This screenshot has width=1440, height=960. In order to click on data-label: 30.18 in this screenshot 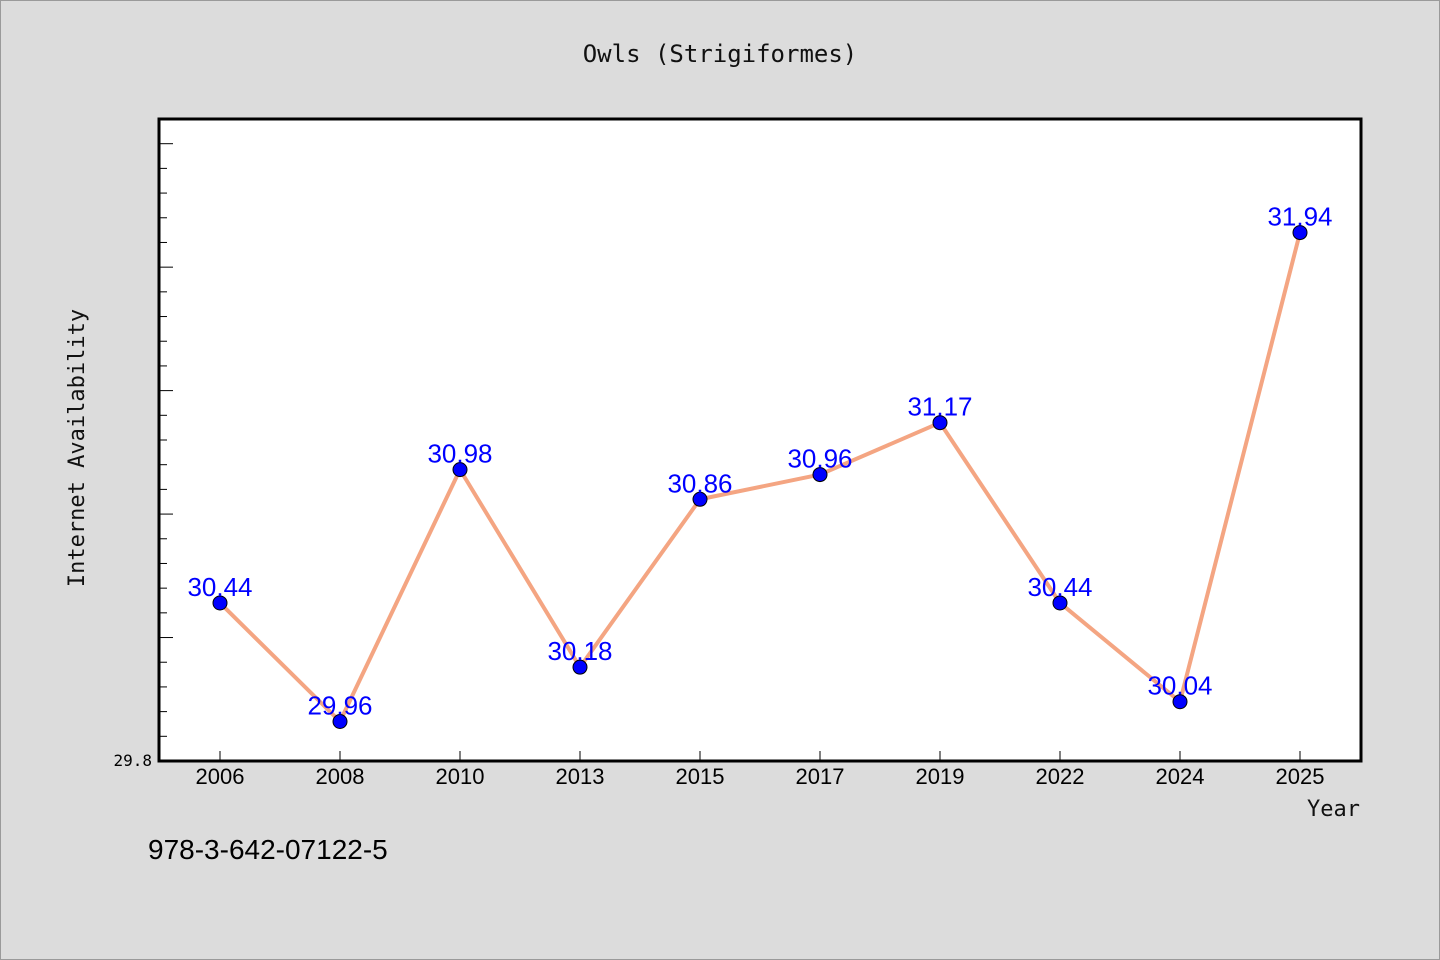, I will do `click(579, 651)`.